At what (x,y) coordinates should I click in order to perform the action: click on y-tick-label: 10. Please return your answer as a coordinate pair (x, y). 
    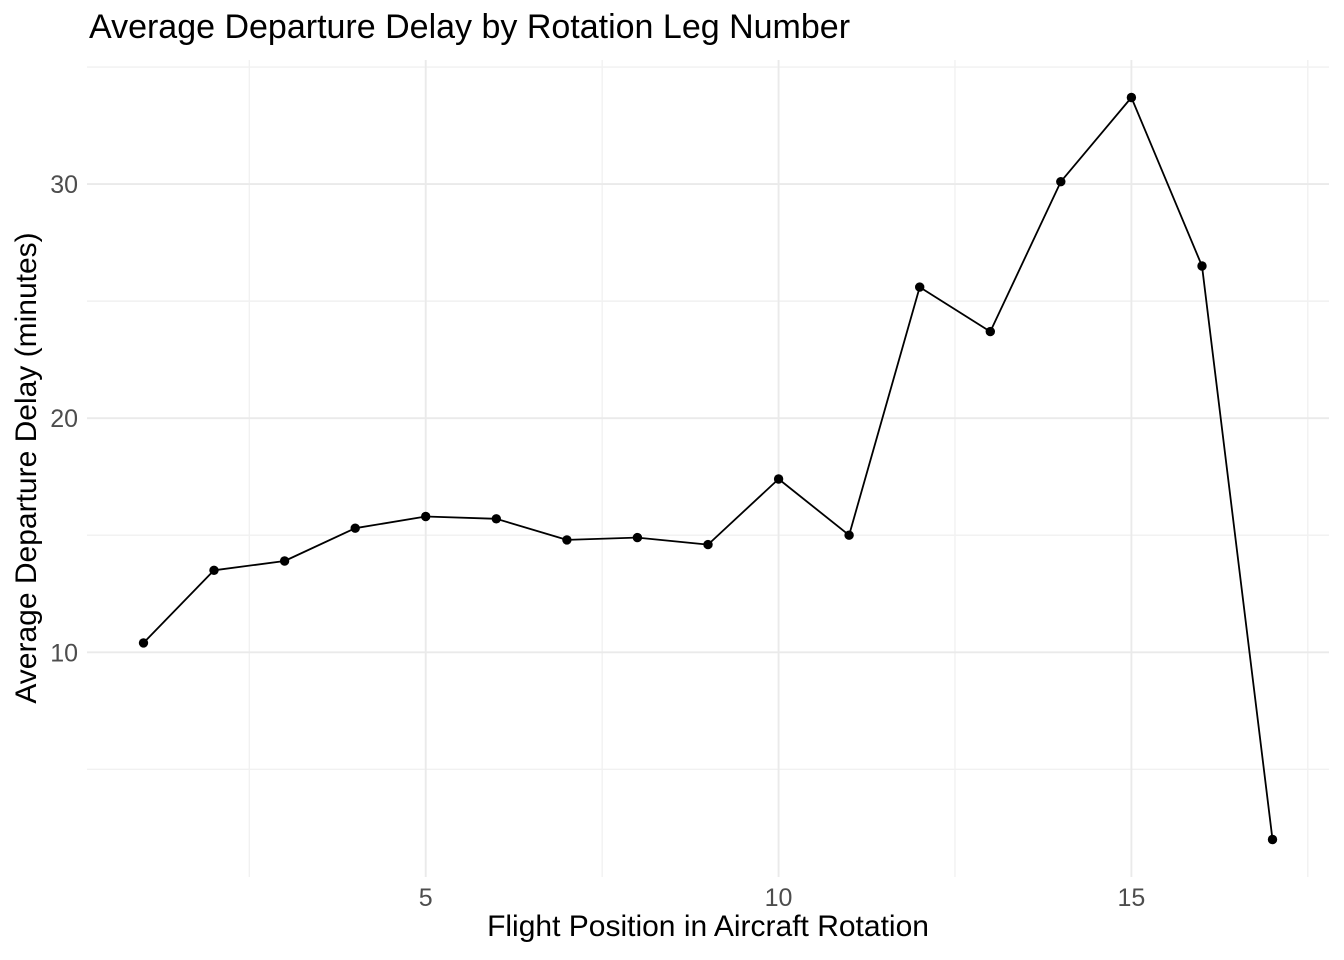
    Looking at the image, I should click on (64, 653).